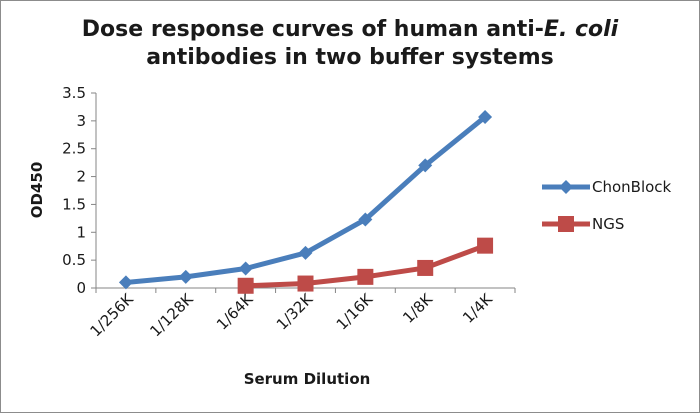 This screenshot has width=700, height=413. What do you see at coordinates (79, 190) in the screenshot?
I see `y-ticks: 0 0.5 1 1.5 2 2.5 3 3.5` at bounding box center [79, 190].